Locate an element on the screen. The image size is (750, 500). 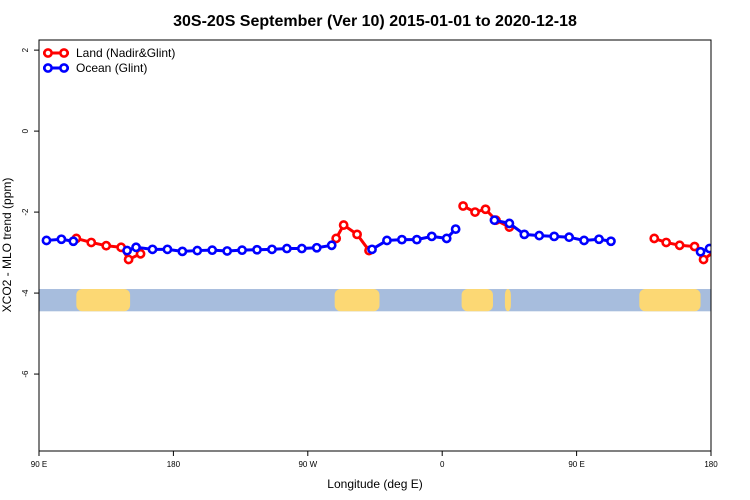
legend-ocean-label: Ocean (Glint) is located at coordinates (111, 68).